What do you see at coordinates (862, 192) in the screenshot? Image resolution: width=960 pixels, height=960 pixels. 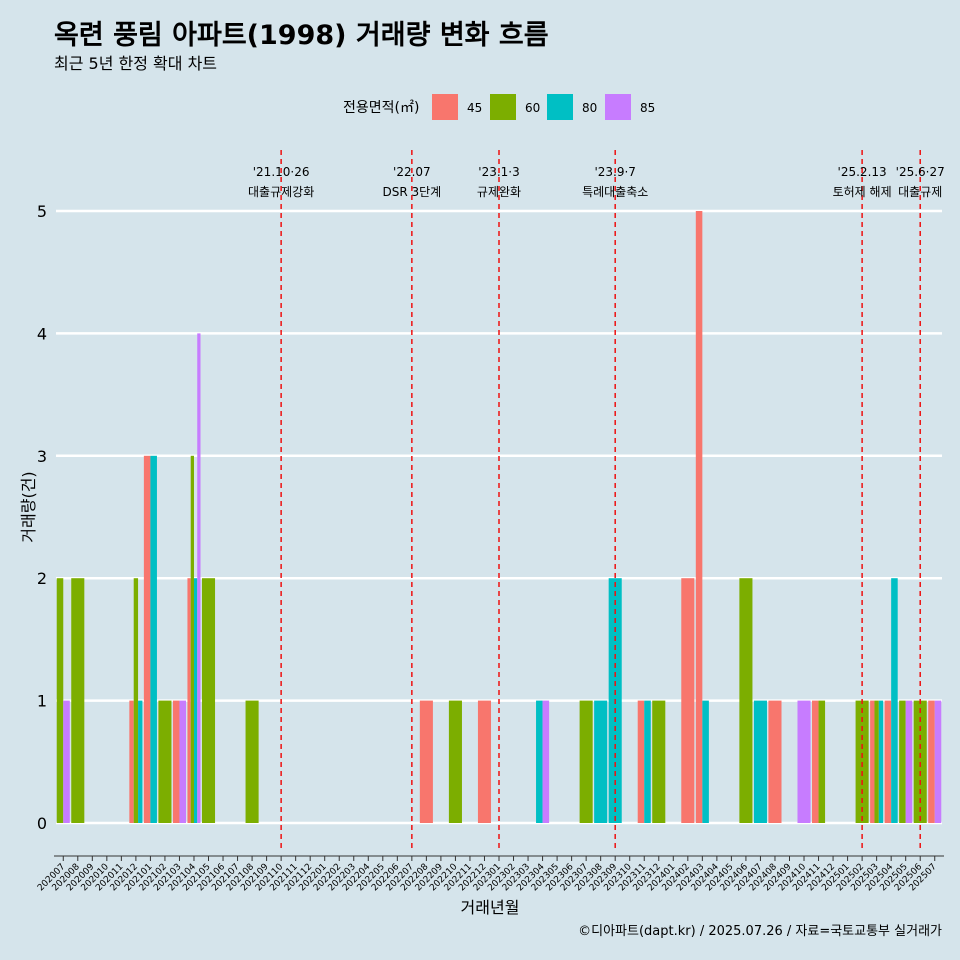 I see `event-name-label: 토허제 해제` at bounding box center [862, 192].